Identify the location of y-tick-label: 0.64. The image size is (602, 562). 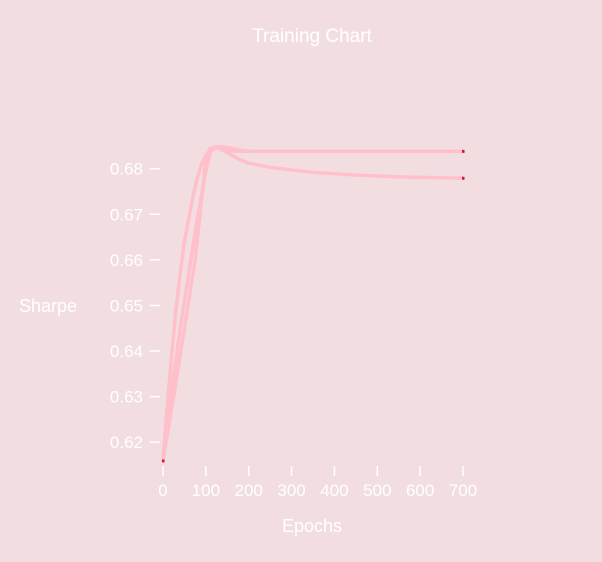
(126, 351).